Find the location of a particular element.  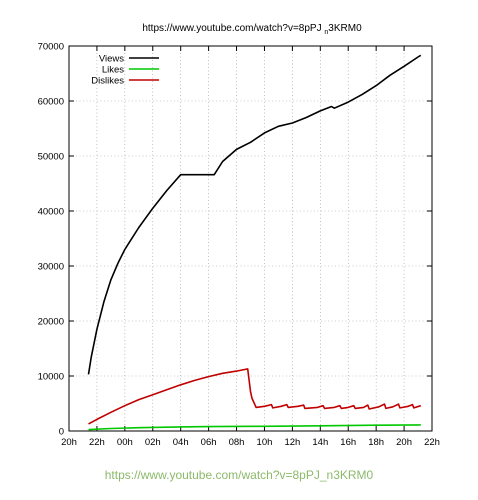

x-tick-label: 02h is located at coordinates (153, 442).